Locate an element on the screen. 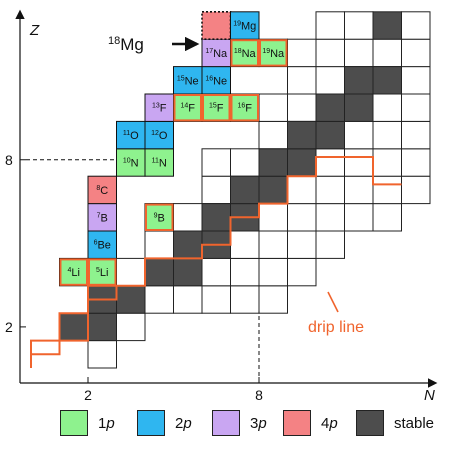 Image resolution: width=472 pixels, height=455 pixels. neutron-drip-line is located at coordinates (73, 326).